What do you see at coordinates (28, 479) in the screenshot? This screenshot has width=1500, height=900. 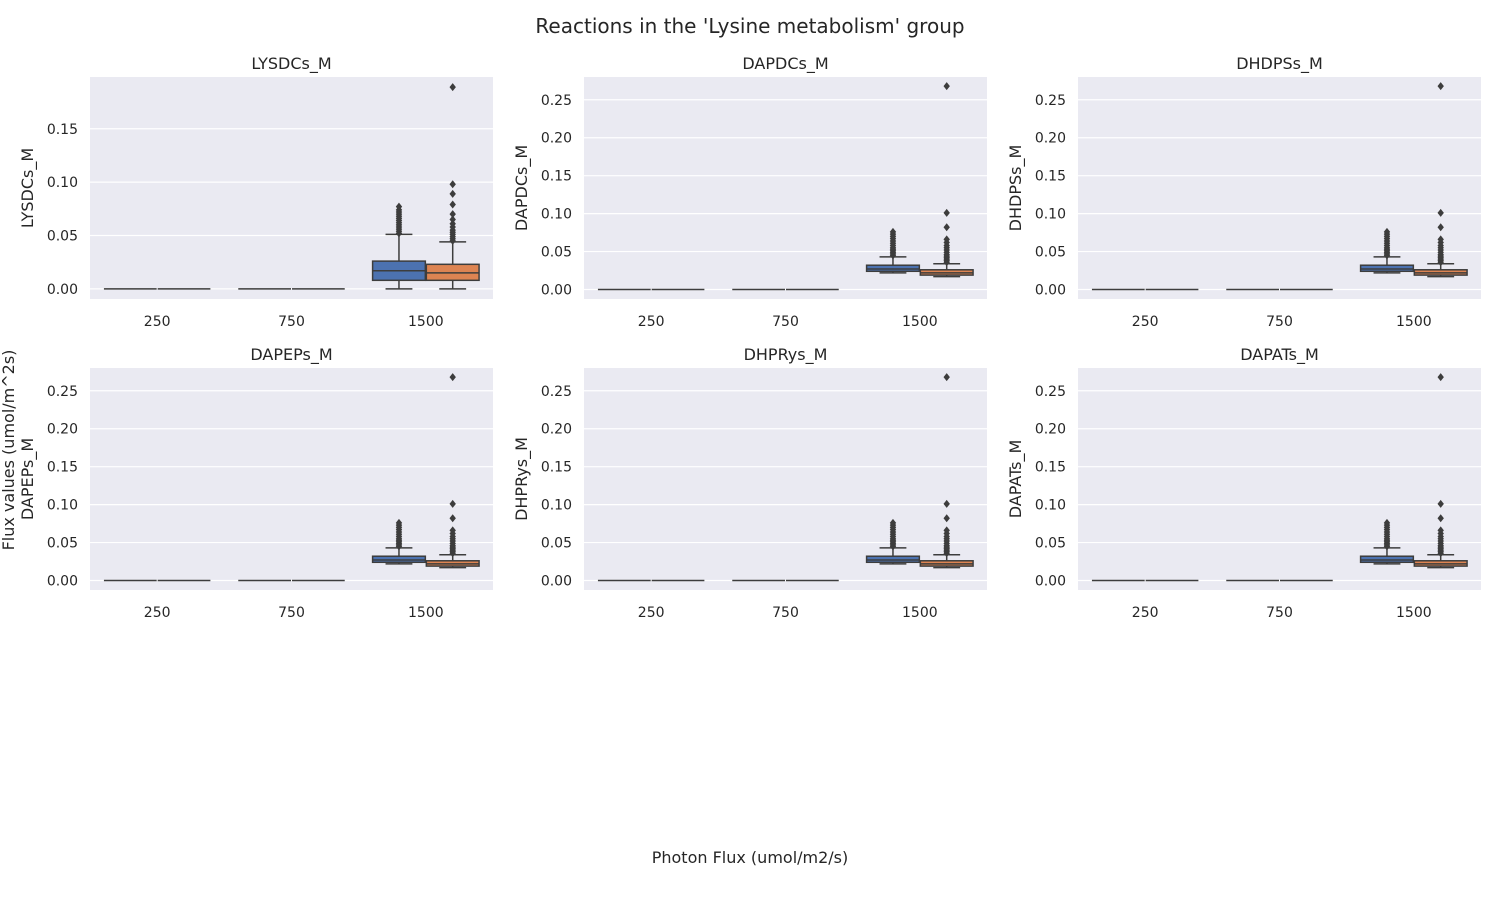 I see `subplot-ylabel: DAPEPs_M` at bounding box center [28, 479].